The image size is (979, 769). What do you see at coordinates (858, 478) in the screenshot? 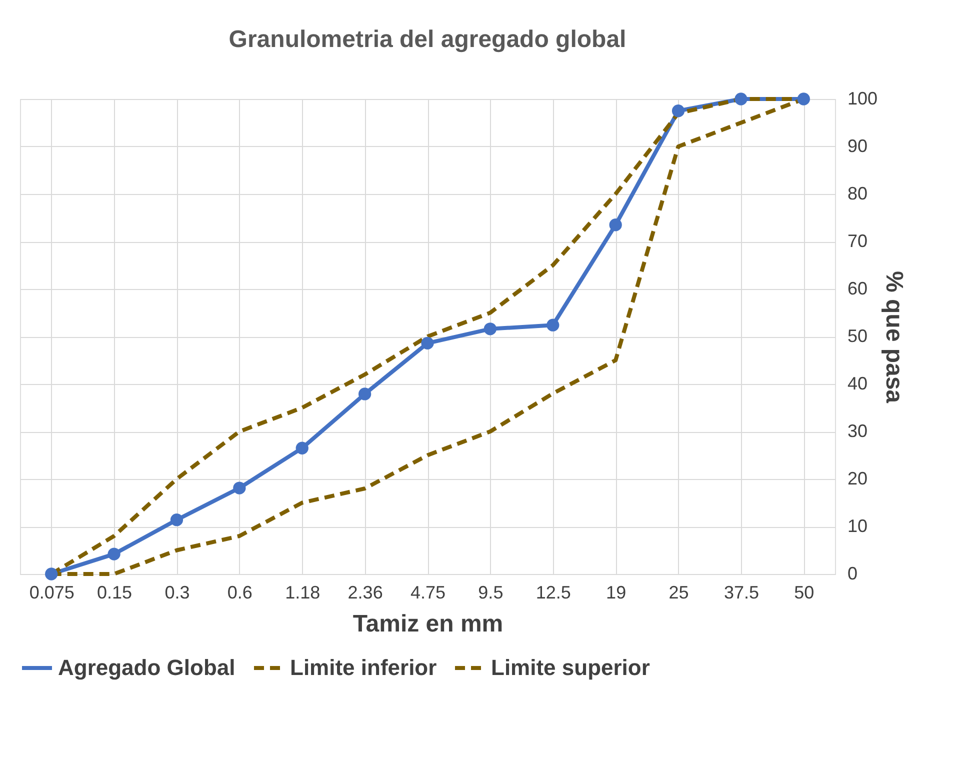
I see `y-tick-label: 20` at bounding box center [858, 478].